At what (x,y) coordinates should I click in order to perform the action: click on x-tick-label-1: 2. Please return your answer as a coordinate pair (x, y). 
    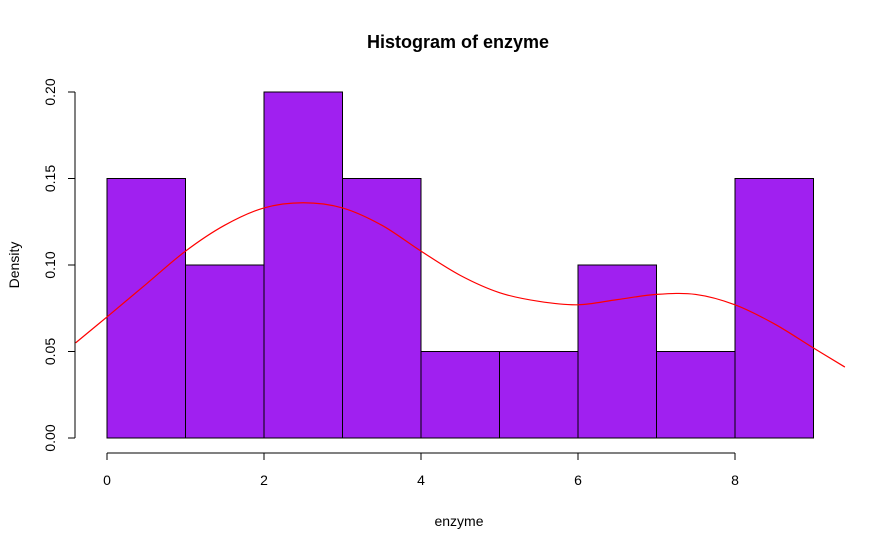
    Looking at the image, I should click on (264, 480).